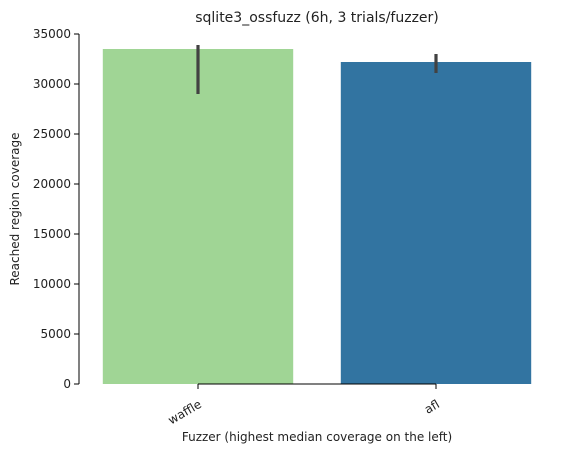  What do you see at coordinates (55, 334) in the screenshot?
I see `y-tick-label-5000: 5000` at bounding box center [55, 334].